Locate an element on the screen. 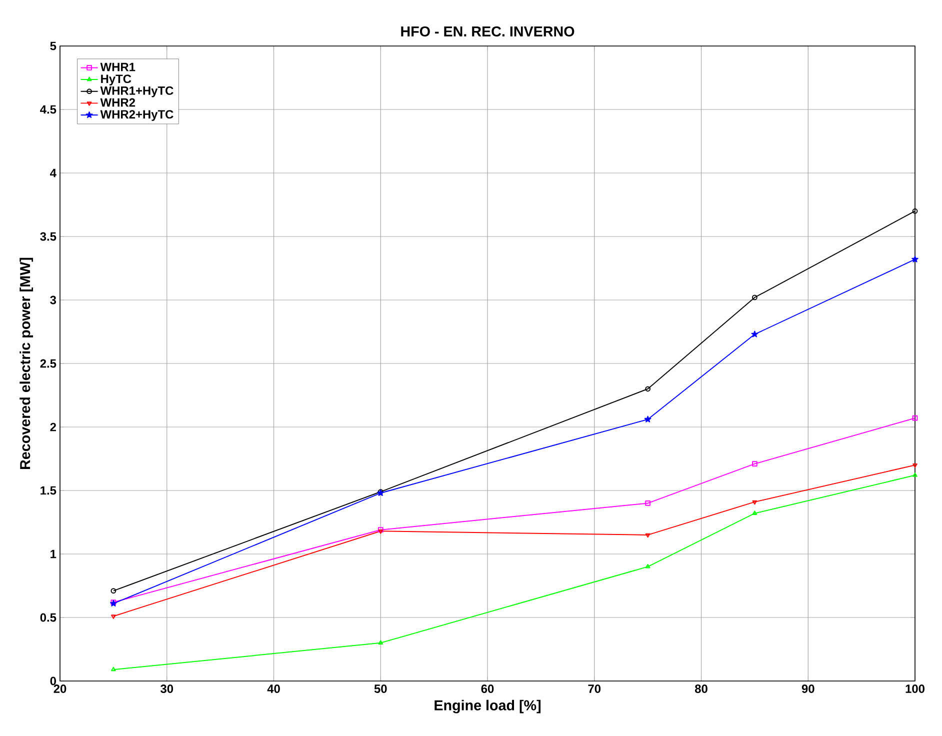 The width and height of the screenshot is (942, 736). y-tick-label: 0.5 is located at coordinates (48, 617).